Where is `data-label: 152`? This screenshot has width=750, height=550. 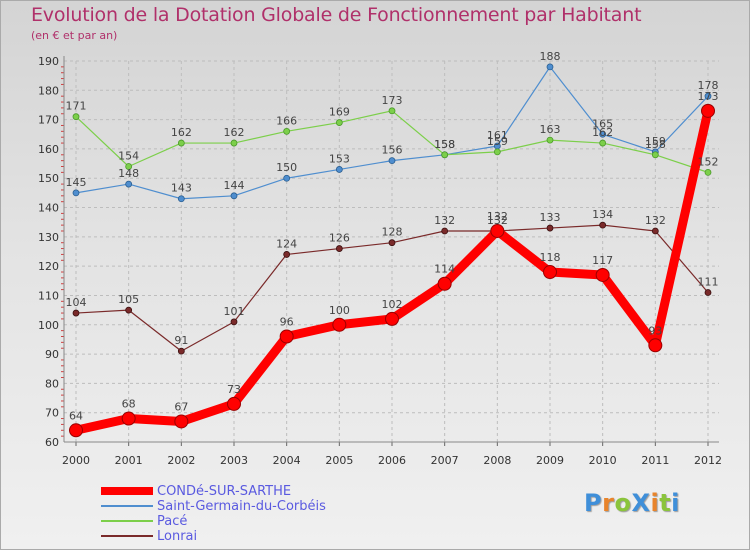 data-label: 152 is located at coordinates (708, 161).